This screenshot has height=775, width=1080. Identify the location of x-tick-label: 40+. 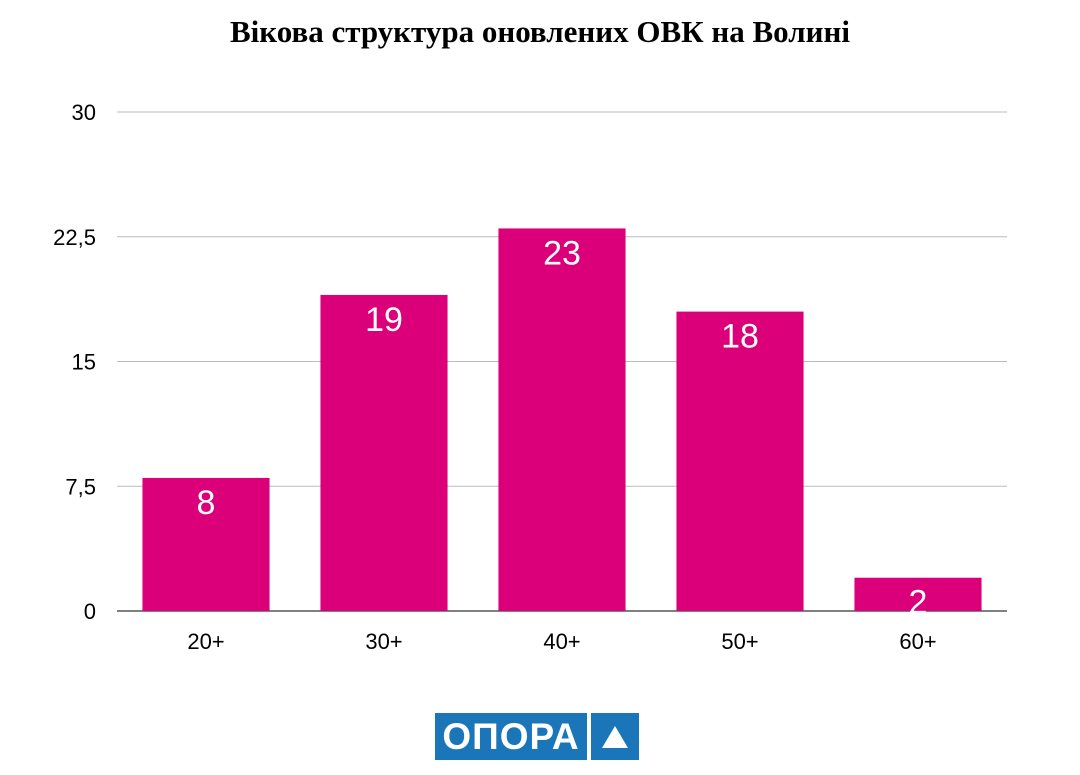
(561, 641).